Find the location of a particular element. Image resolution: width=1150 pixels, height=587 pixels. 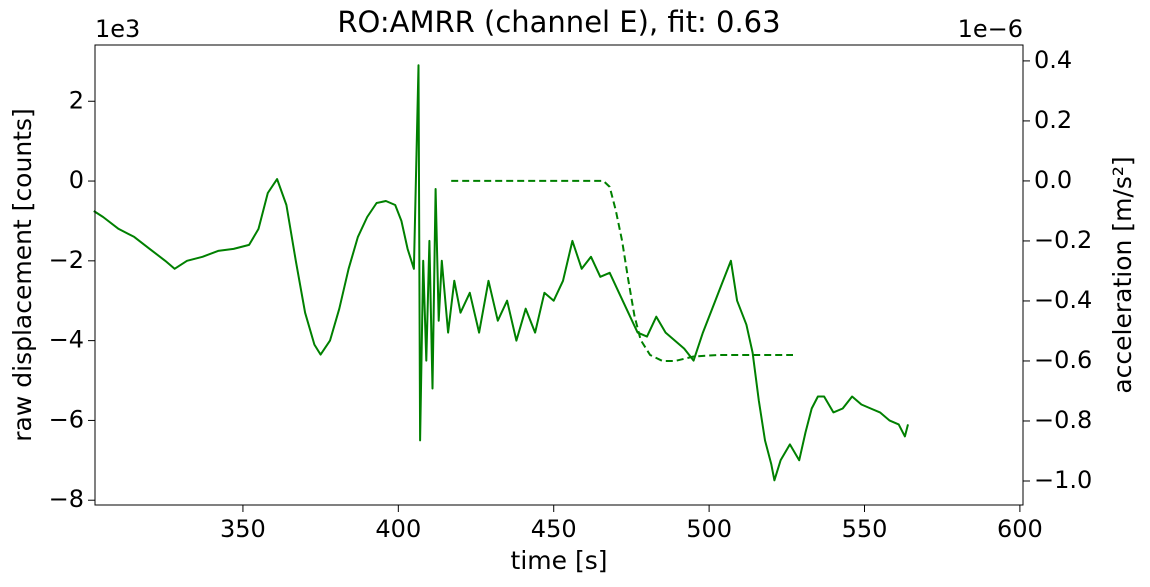

y-offset-label: 1e3 is located at coordinates (117, 29).